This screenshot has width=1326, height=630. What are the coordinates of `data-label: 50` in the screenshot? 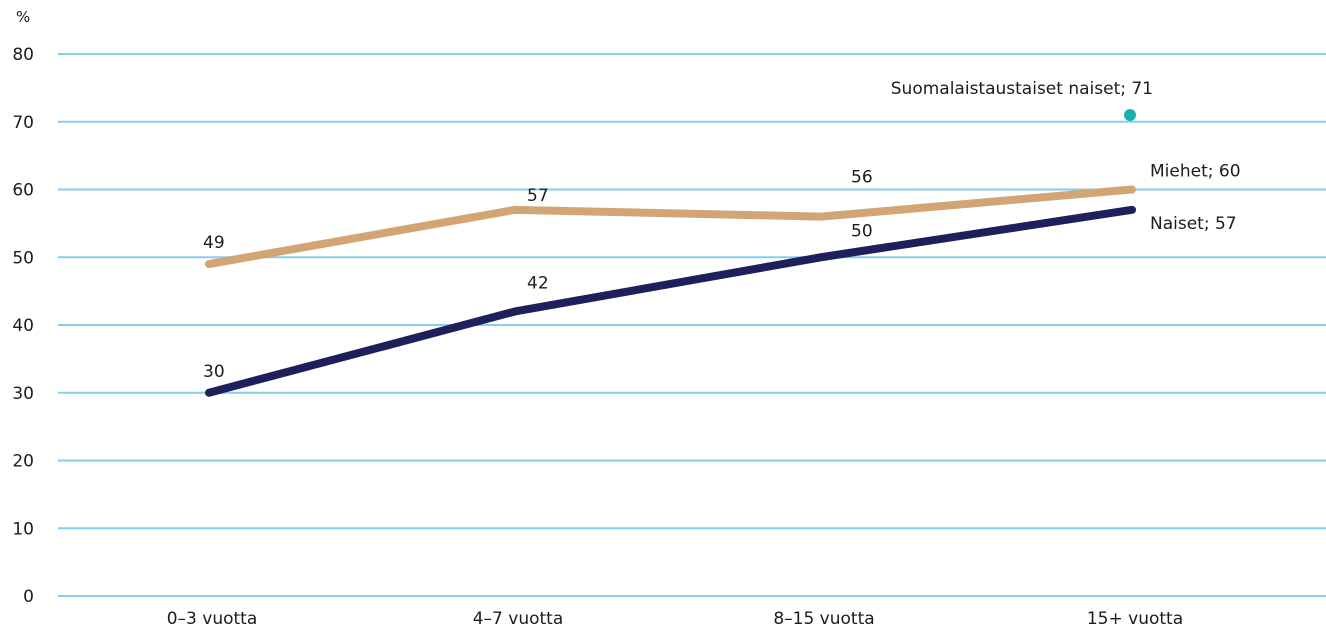 It's located at (862, 231).